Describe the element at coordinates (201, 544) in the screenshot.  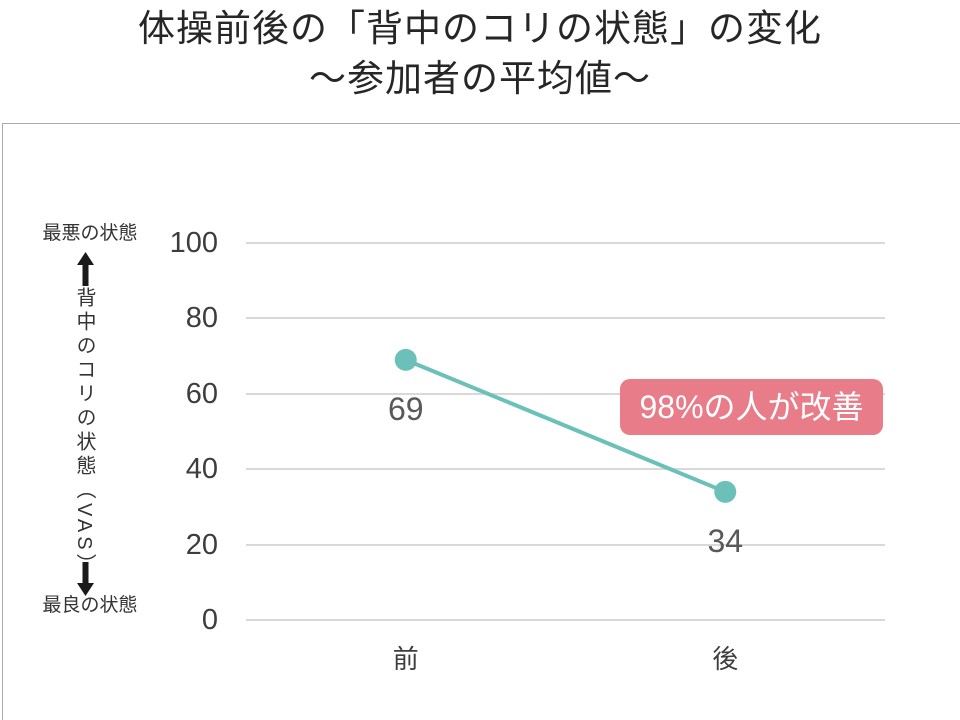
I see `y-tick-label: 20` at that location.